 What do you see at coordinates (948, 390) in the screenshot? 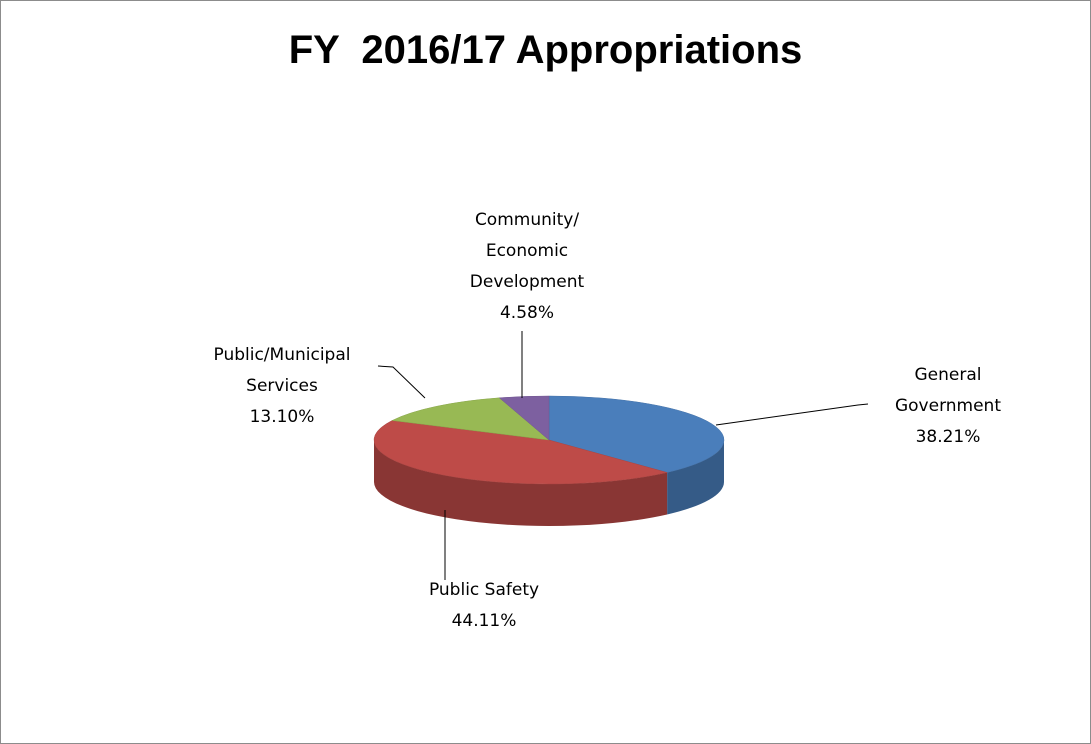
I see `category-label: General Government` at bounding box center [948, 390].